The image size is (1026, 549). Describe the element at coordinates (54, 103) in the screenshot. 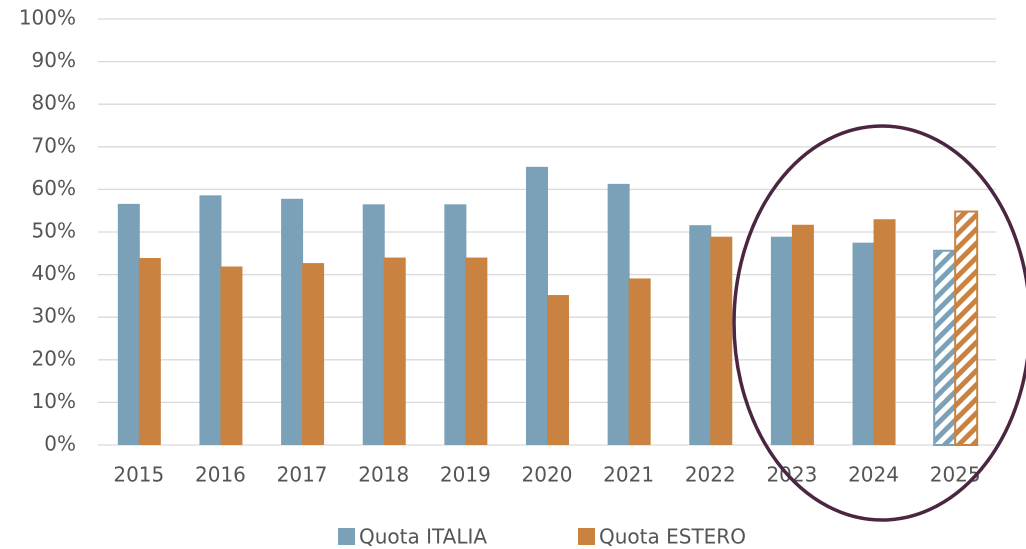

I see `y-tick-label: 80%` at that location.